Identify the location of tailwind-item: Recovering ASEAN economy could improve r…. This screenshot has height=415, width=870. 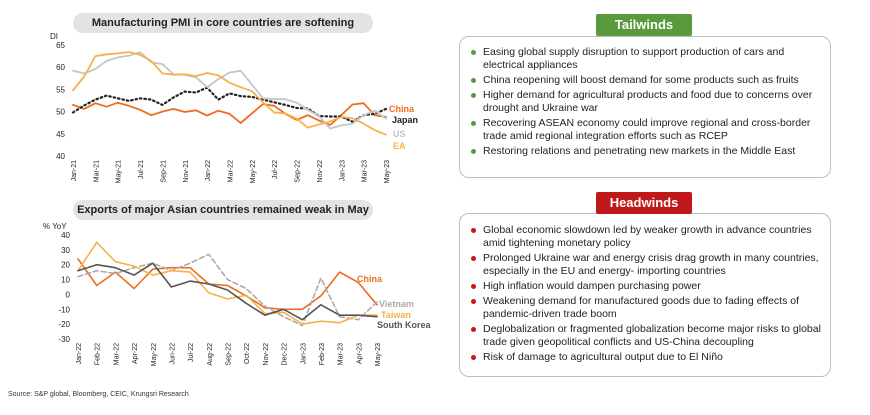
(646, 130).